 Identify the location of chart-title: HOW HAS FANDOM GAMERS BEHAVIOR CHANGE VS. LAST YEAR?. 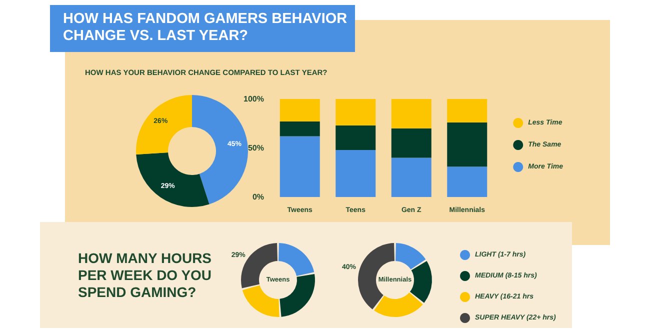
(202, 28).